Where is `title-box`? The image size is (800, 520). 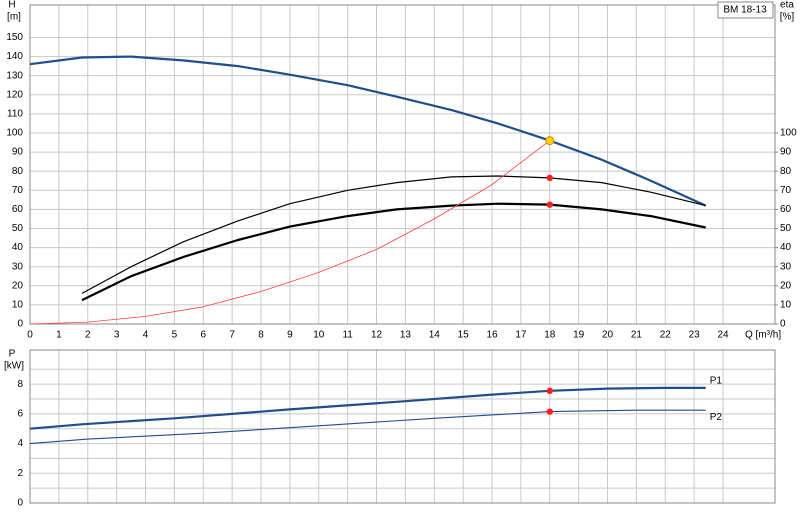
title-box is located at coordinates (745, 10).